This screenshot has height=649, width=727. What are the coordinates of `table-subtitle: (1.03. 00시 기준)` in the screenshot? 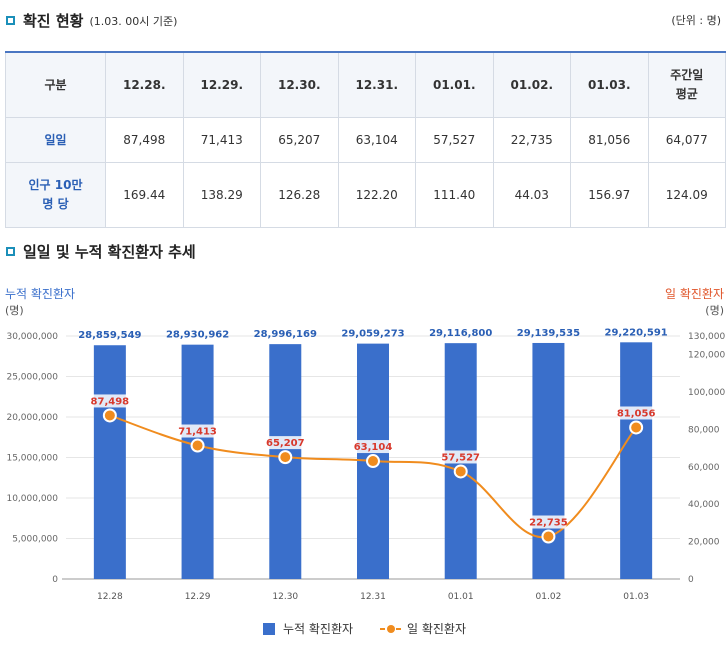 It's located at (133, 21).